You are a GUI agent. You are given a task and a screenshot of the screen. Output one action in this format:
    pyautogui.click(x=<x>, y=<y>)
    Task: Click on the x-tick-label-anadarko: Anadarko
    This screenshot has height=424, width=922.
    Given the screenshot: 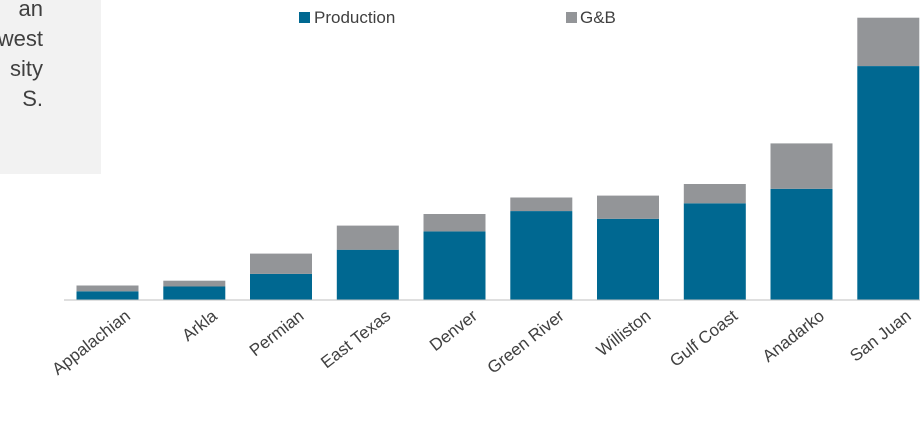 What is the action you would take?
    pyautogui.click(x=793, y=336)
    